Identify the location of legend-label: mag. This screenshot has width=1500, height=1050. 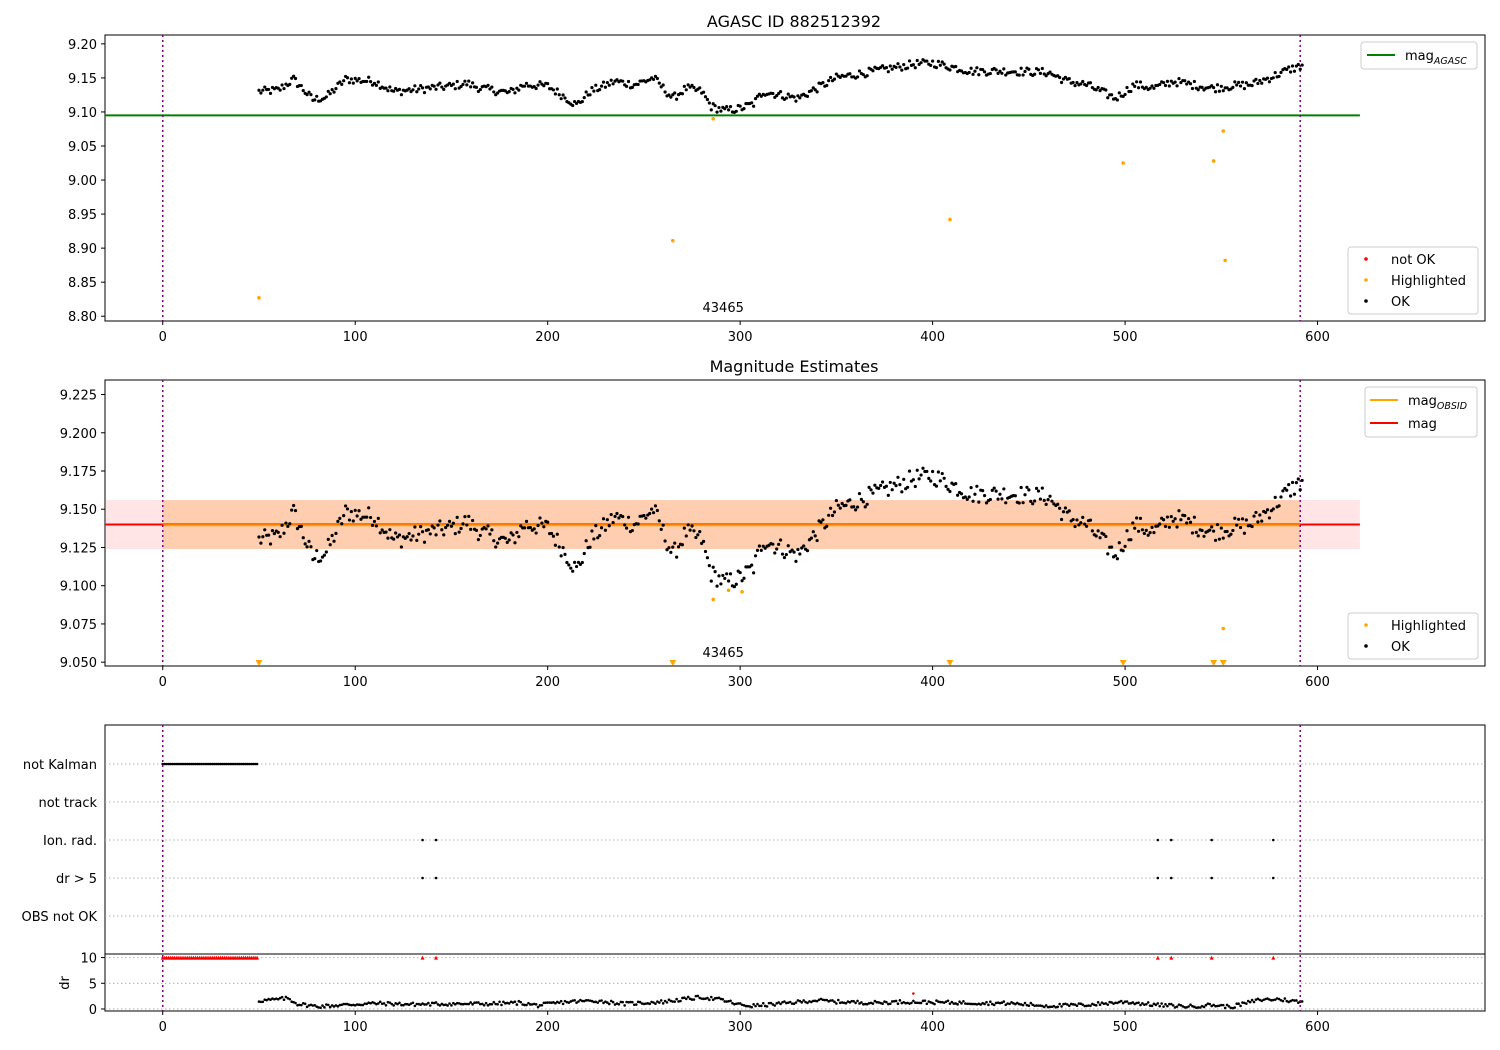
(1422, 424).